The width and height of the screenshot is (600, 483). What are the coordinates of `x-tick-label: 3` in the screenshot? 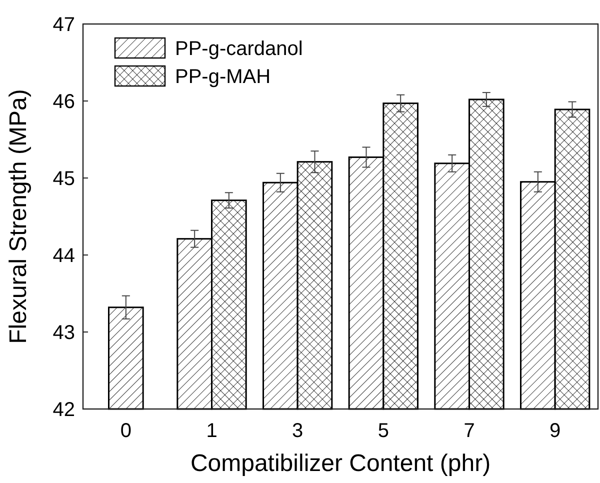 It's located at (298, 431).